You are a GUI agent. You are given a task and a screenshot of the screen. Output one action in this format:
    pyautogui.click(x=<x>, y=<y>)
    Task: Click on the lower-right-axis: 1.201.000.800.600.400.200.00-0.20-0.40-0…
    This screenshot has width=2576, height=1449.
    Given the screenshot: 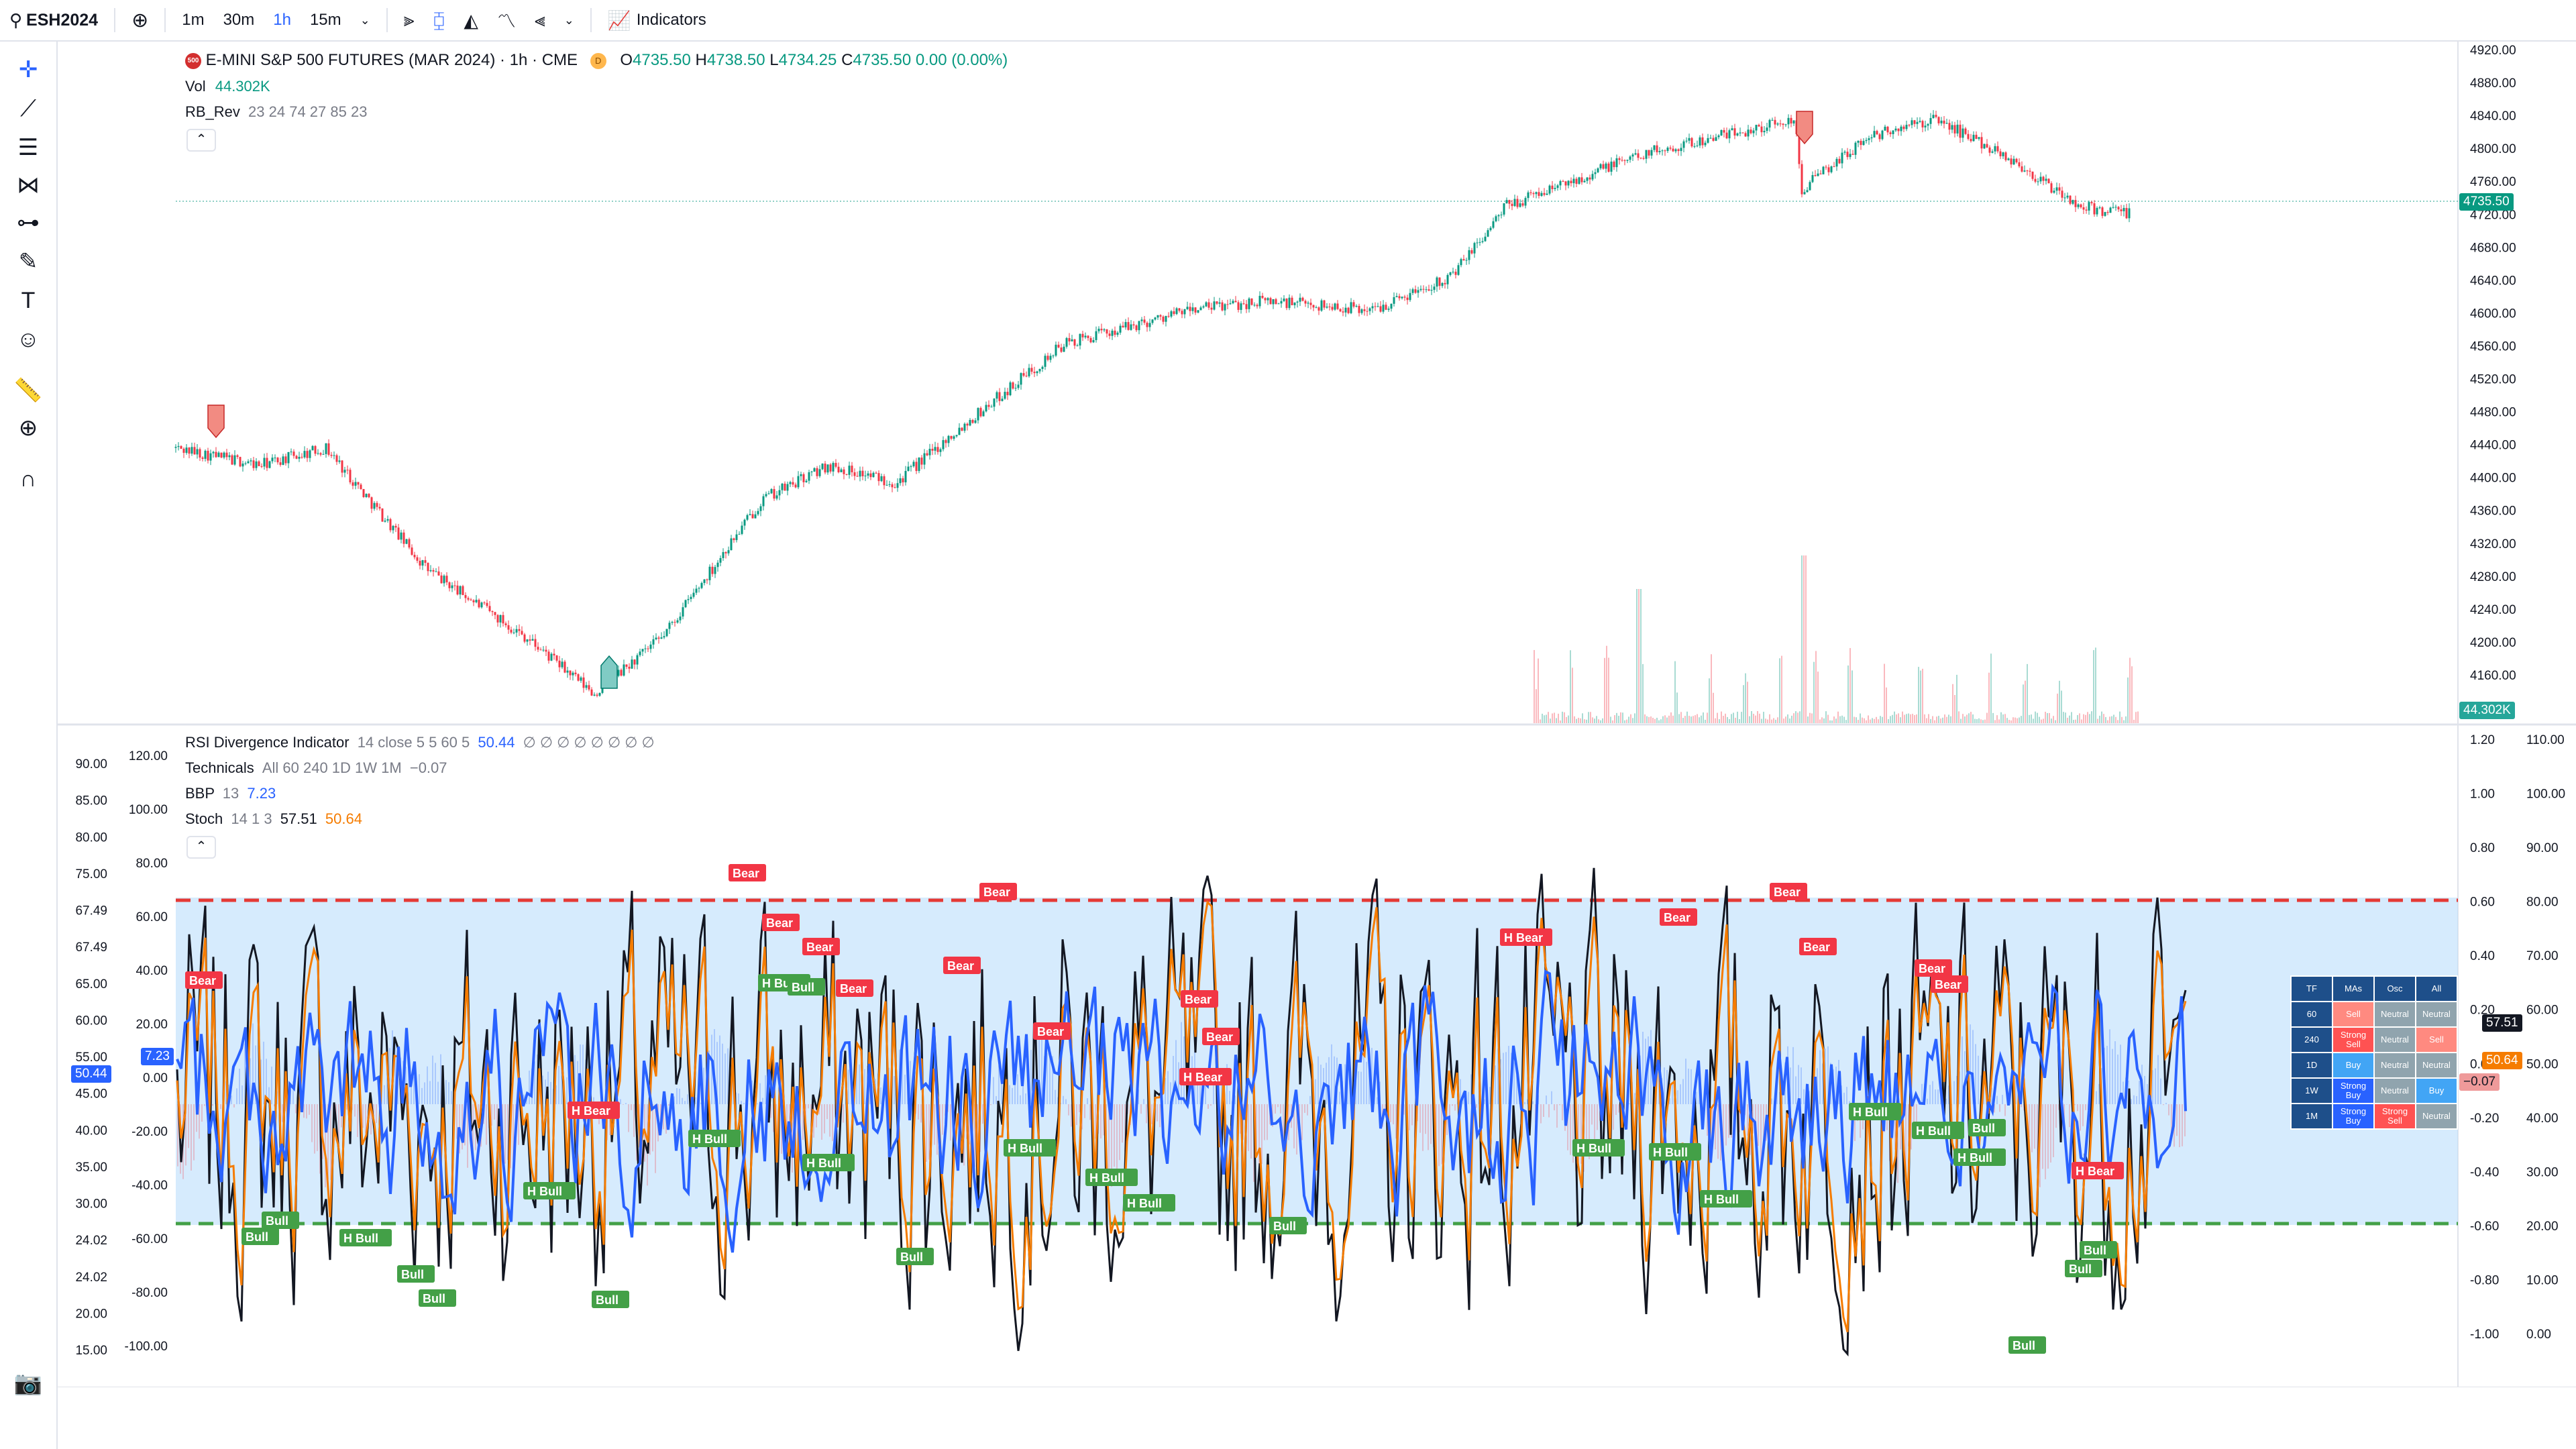 What is the action you would take?
    pyautogui.click(x=2484, y=1037)
    